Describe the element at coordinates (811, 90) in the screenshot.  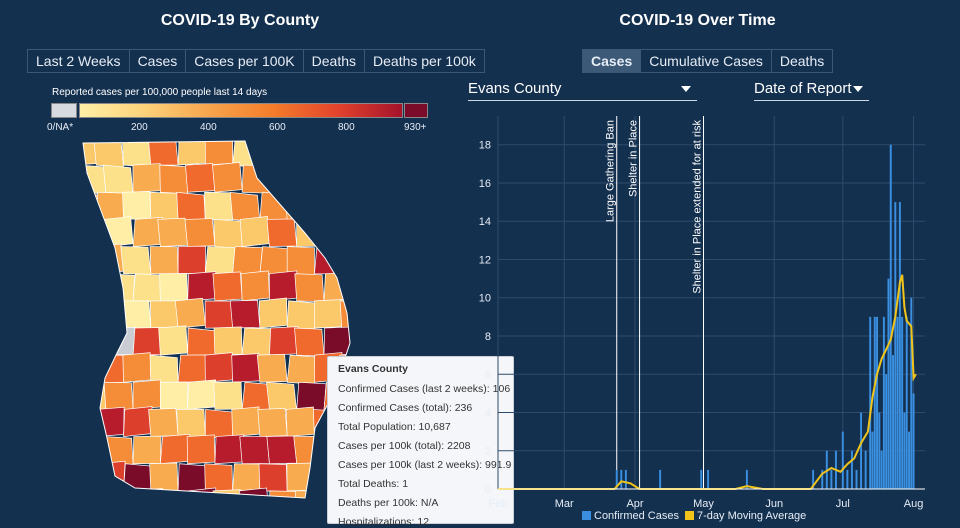
I see `date-type-select: Date of Report` at that location.